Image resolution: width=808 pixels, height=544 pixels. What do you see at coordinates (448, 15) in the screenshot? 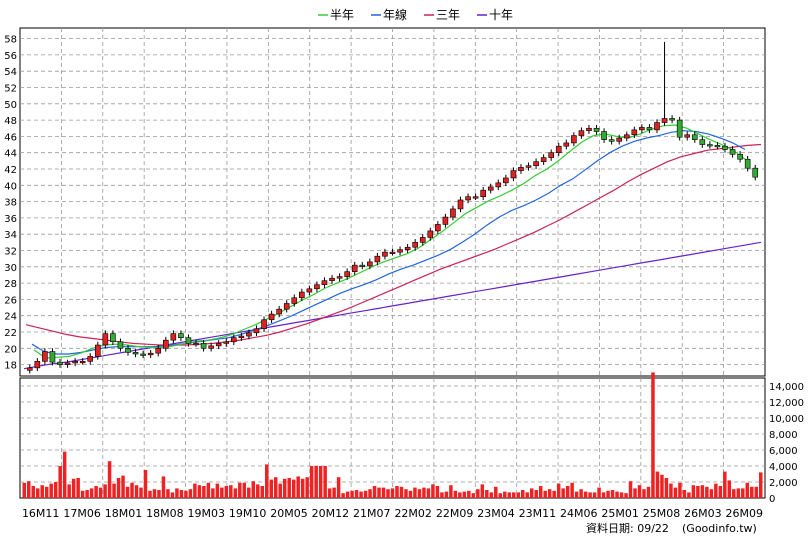
I see `legend-item: 三年` at bounding box center [448, 15].